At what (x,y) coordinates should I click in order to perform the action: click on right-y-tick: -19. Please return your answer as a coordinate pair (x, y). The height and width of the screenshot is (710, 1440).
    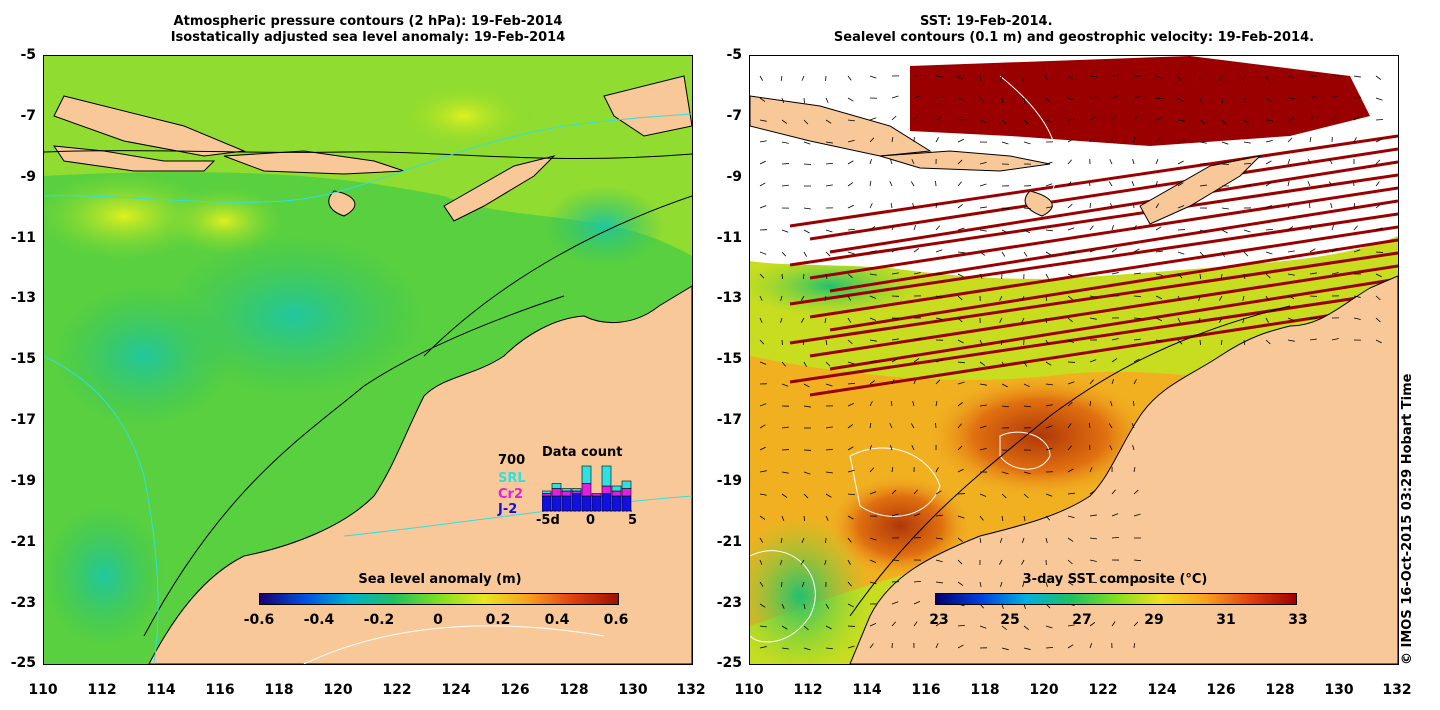
    Looking at the image, I should click on (729, 481).